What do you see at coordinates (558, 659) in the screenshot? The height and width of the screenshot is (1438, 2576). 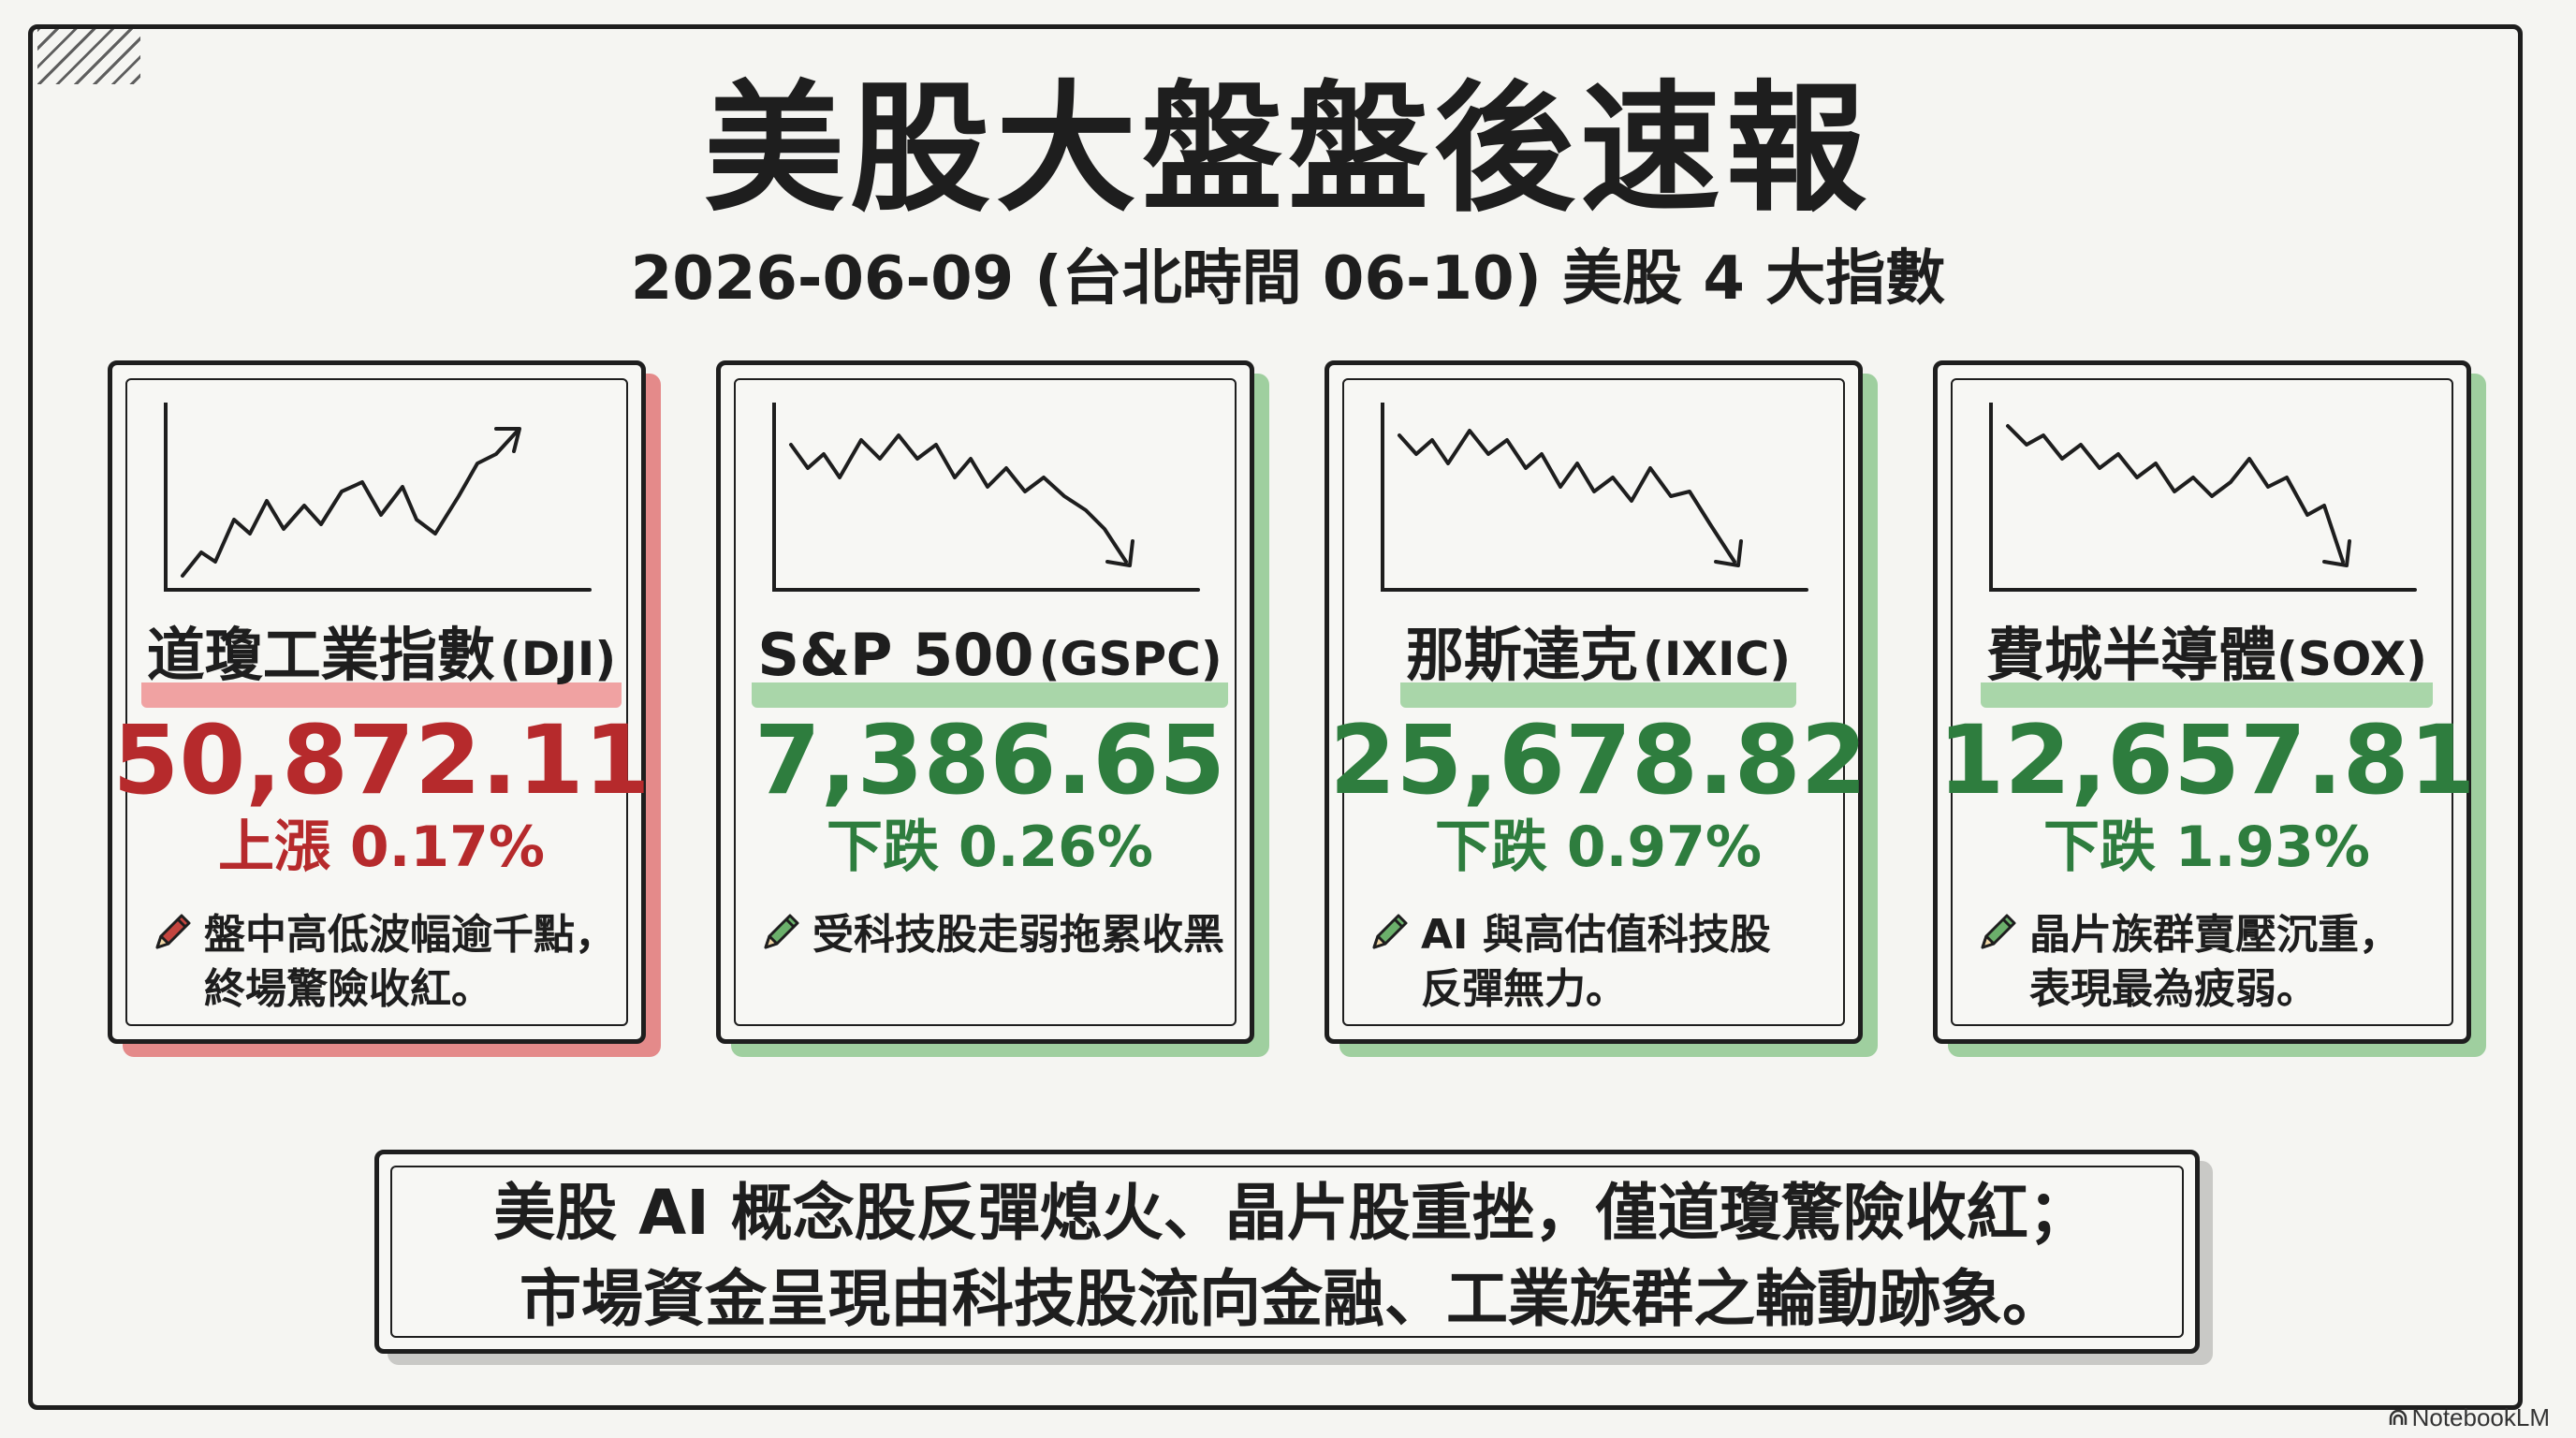 I see `index-code: (DJI)` at bounding box center [558, 659].